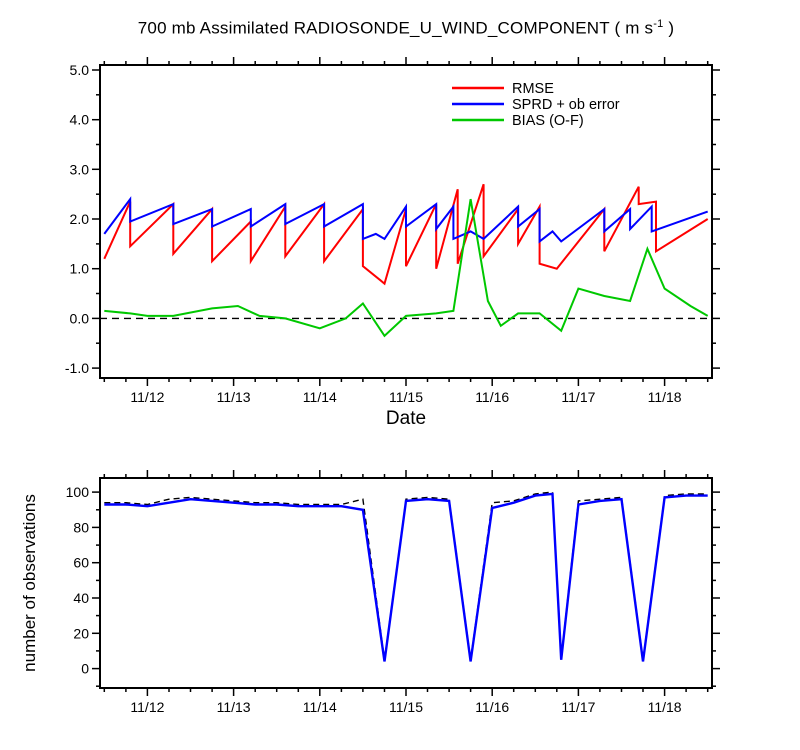 This screenshot has width=800, height=750. What do you see at coordinates (80, 70) in the screenshot?
I see `y-tick-label: 5.0` at bounding box center [80, 70].